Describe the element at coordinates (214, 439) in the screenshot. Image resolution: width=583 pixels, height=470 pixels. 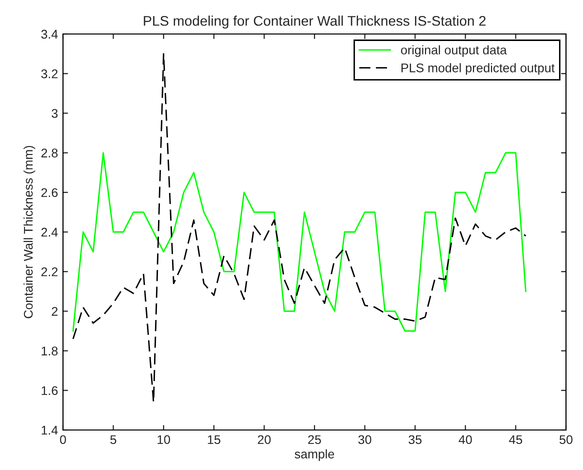
I see `x-tick-label: 15` at that location.